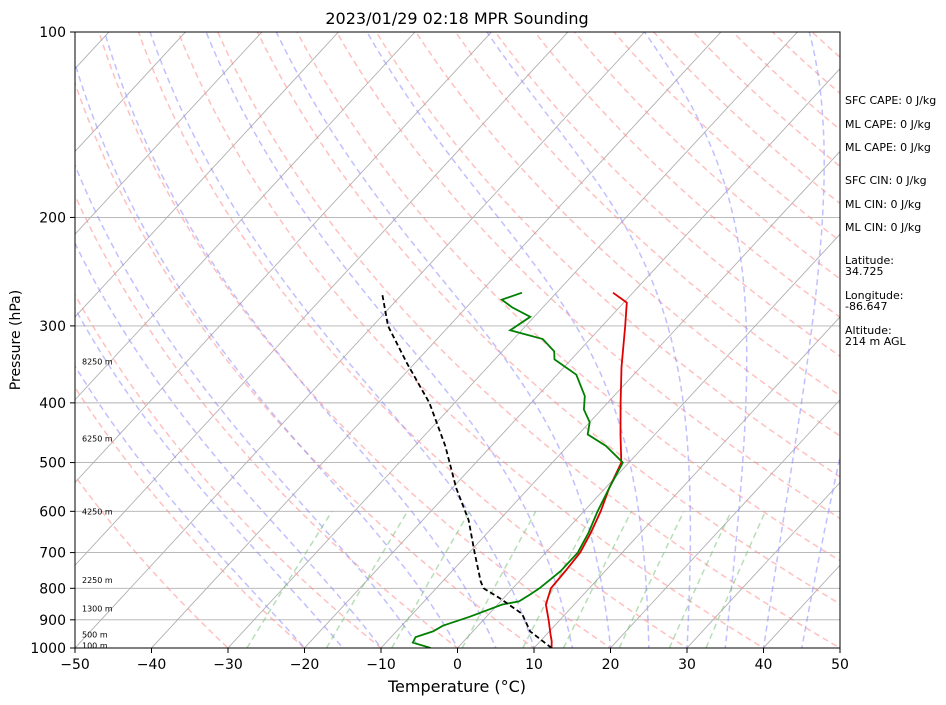 This screenshot has width=946, height=705. What do you see at coordinates (888, 124) in the screenshot?
I see `ml-cape-text-1: ML CAPE: 0 J/kg` at bounding box center [888, 124].